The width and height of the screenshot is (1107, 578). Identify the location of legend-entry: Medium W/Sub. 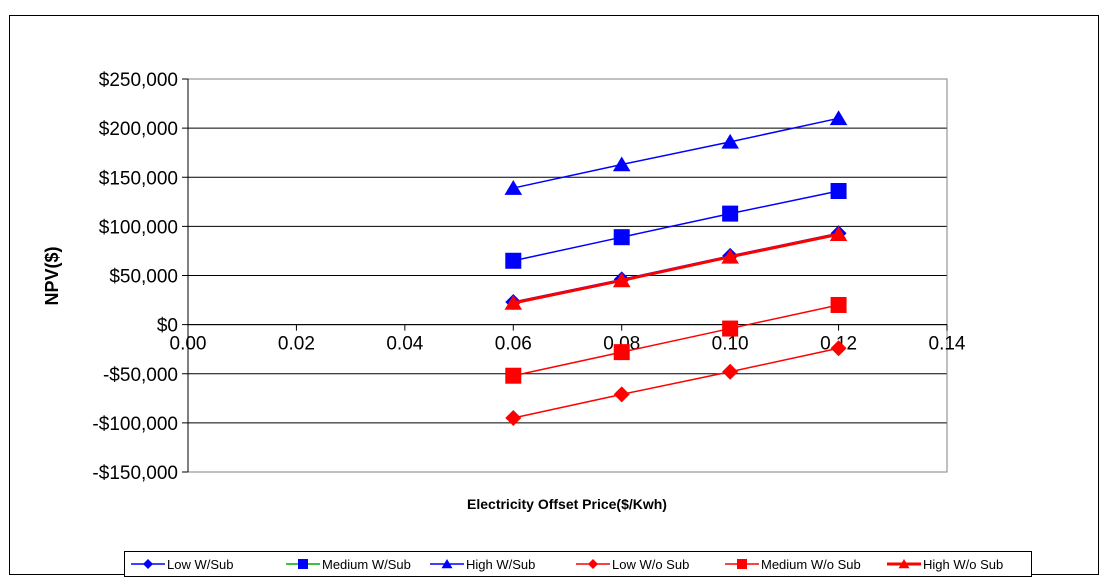
(348, 564).